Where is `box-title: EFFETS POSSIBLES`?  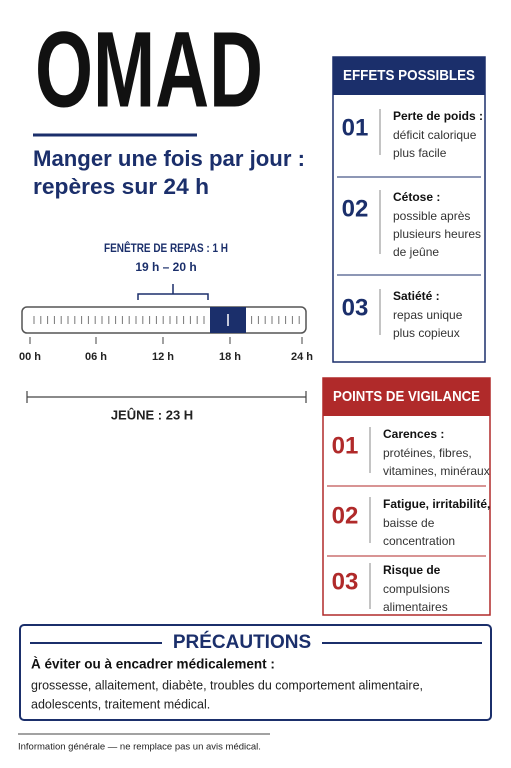
box-title: EFFETS POSSIBLES is located at coordinates (409, 75).